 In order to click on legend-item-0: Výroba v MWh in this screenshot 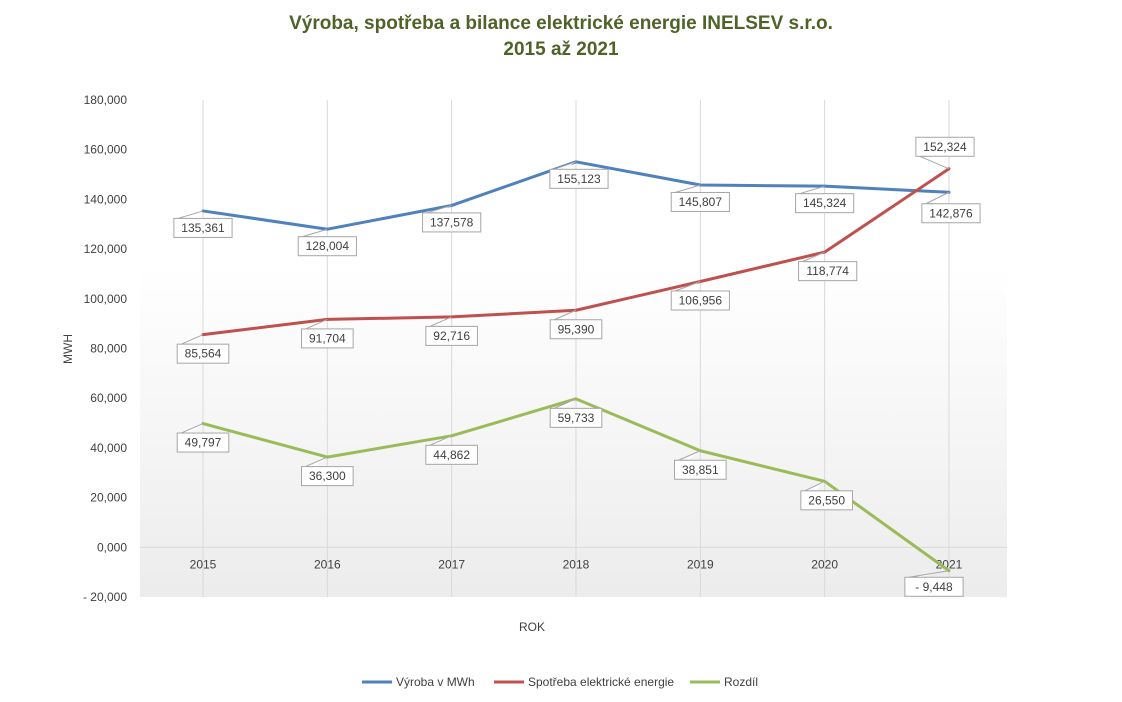, I will do `click(418, 682)`.